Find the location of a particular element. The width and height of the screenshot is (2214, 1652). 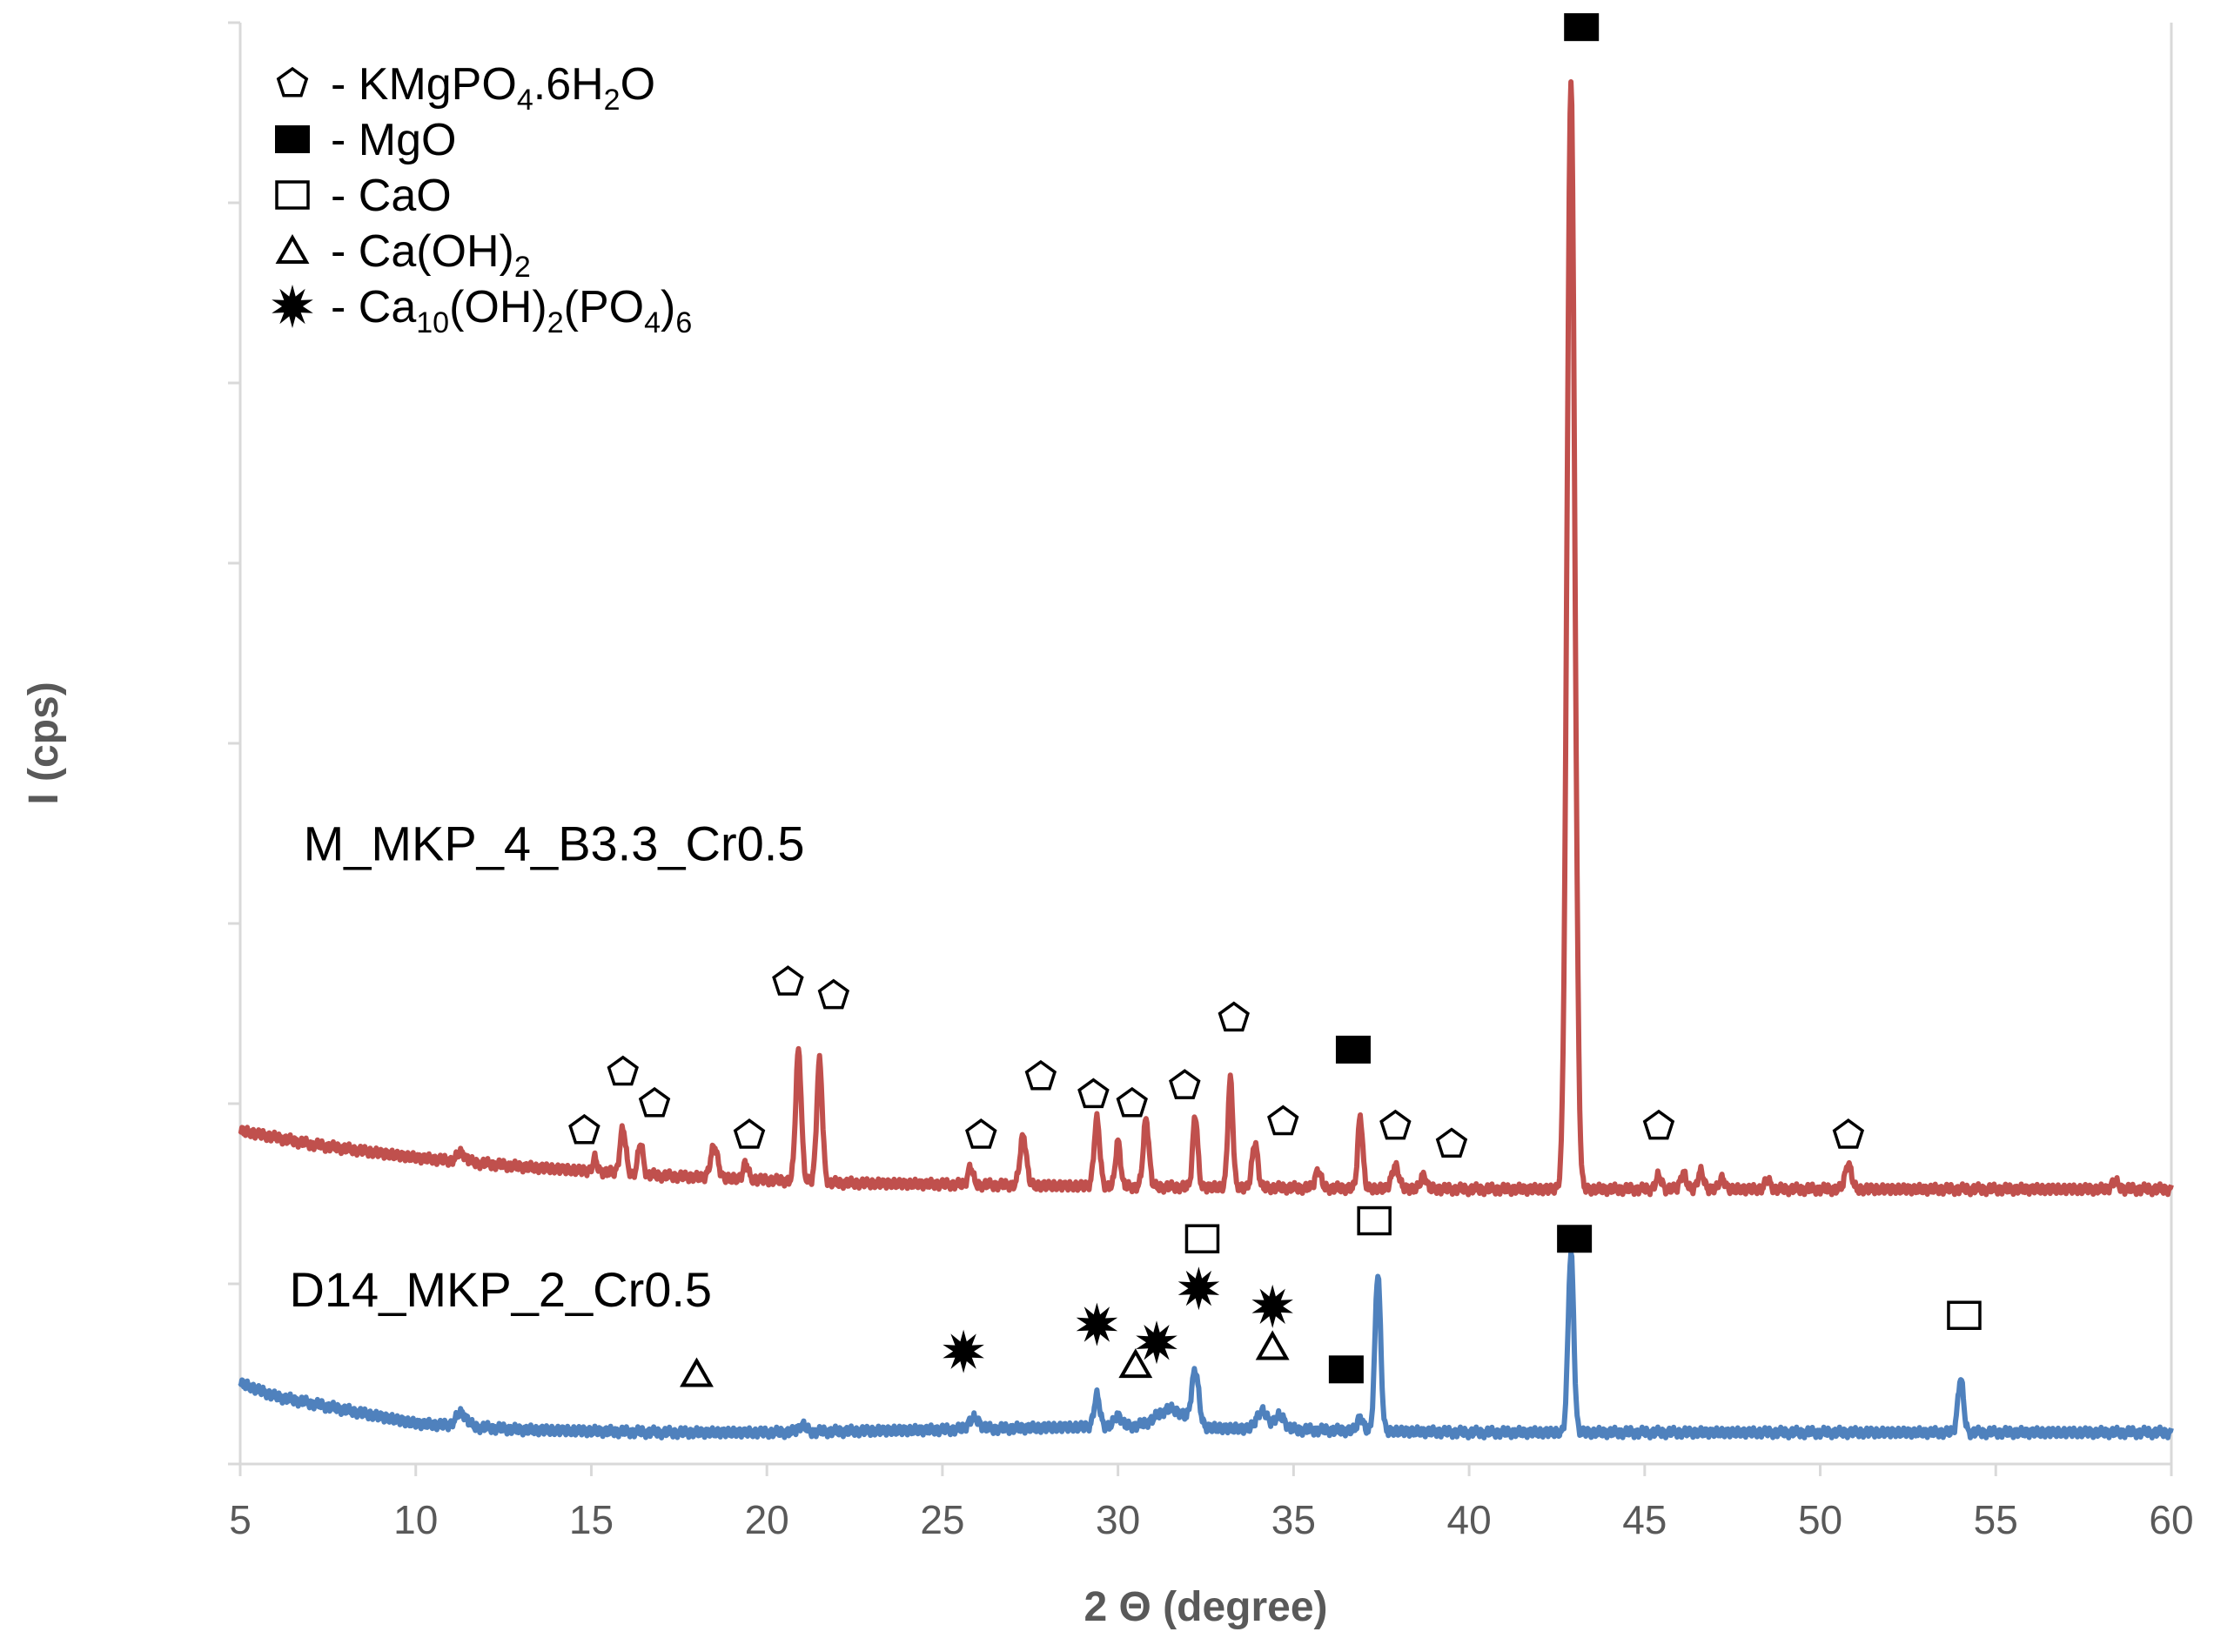

legend-pentagon-icon is located at coordinates (292, 81).